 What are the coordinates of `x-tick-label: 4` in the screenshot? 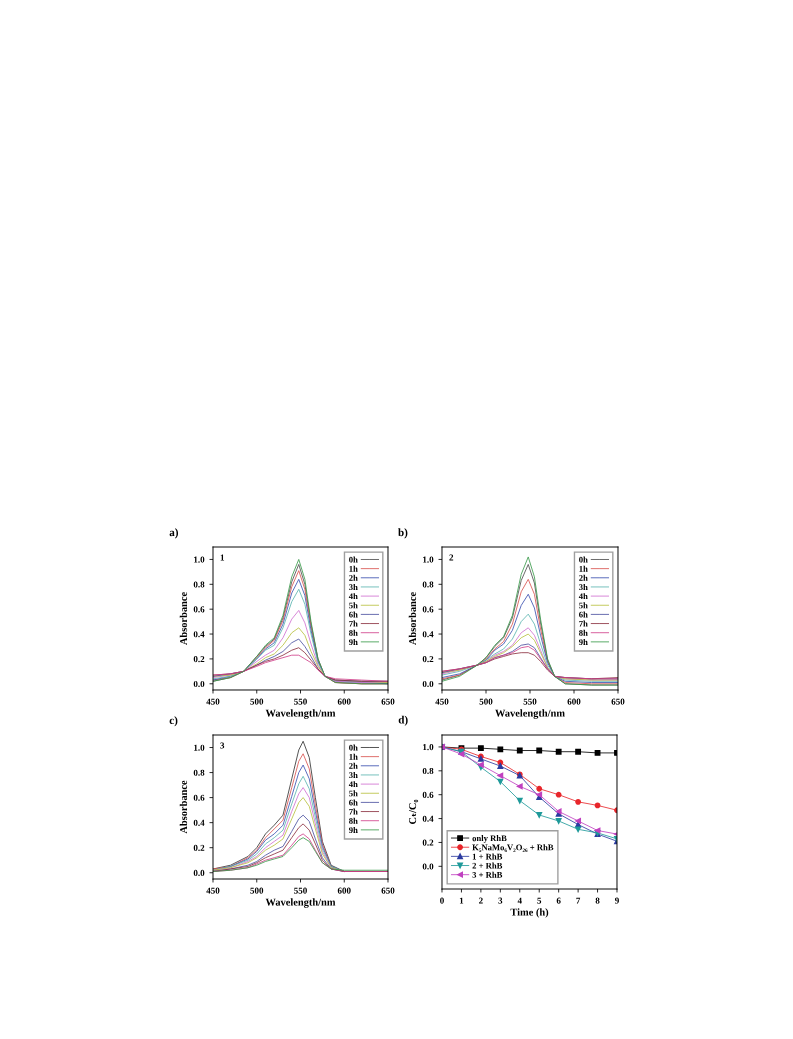 It's located at (519, 900).